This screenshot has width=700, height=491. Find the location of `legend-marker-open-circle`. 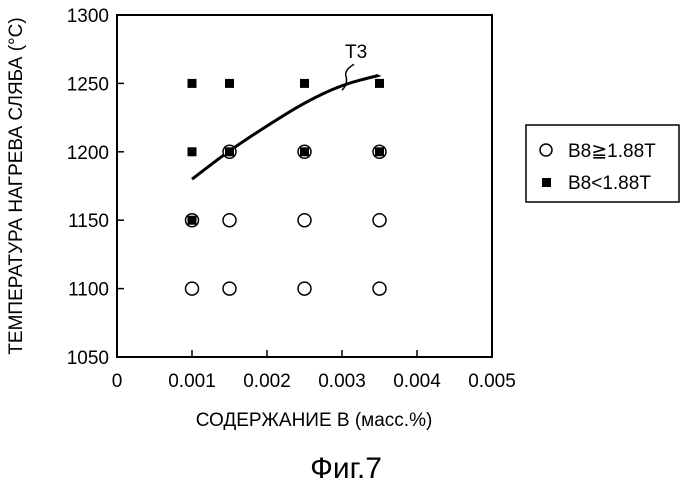

legend-marker-open-circle is located at coordinates (546, 150).